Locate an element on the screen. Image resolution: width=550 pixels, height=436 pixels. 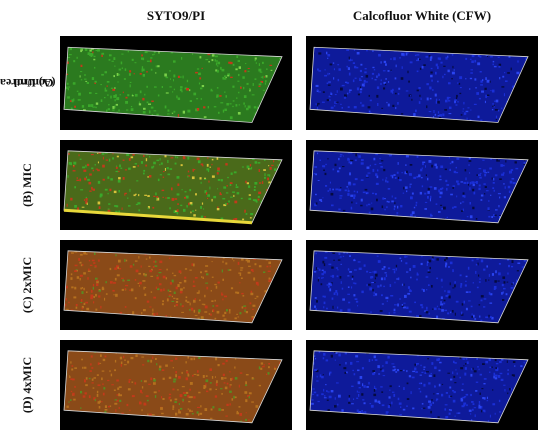
row-label-2xmic: (C) 2xMIC is located at coordinates (27, 285).